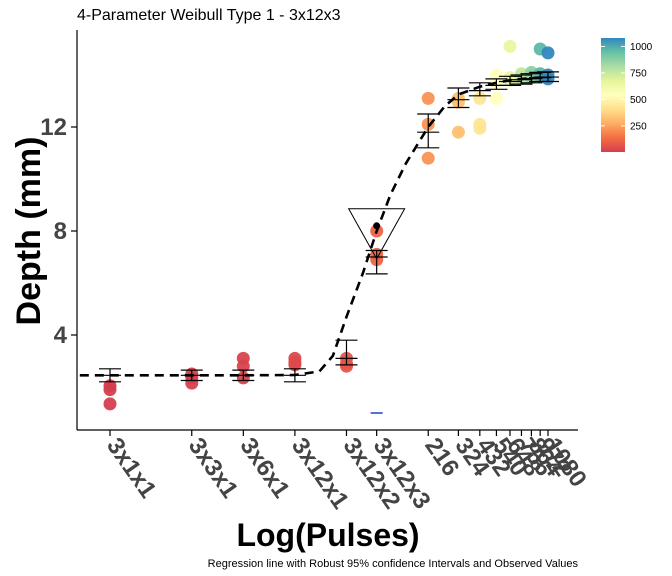 This screenshot has height=576, width=672. Describe the element at coordinates (61, 335) in the screenshot. I see `y-tick-label: 4` at that location.